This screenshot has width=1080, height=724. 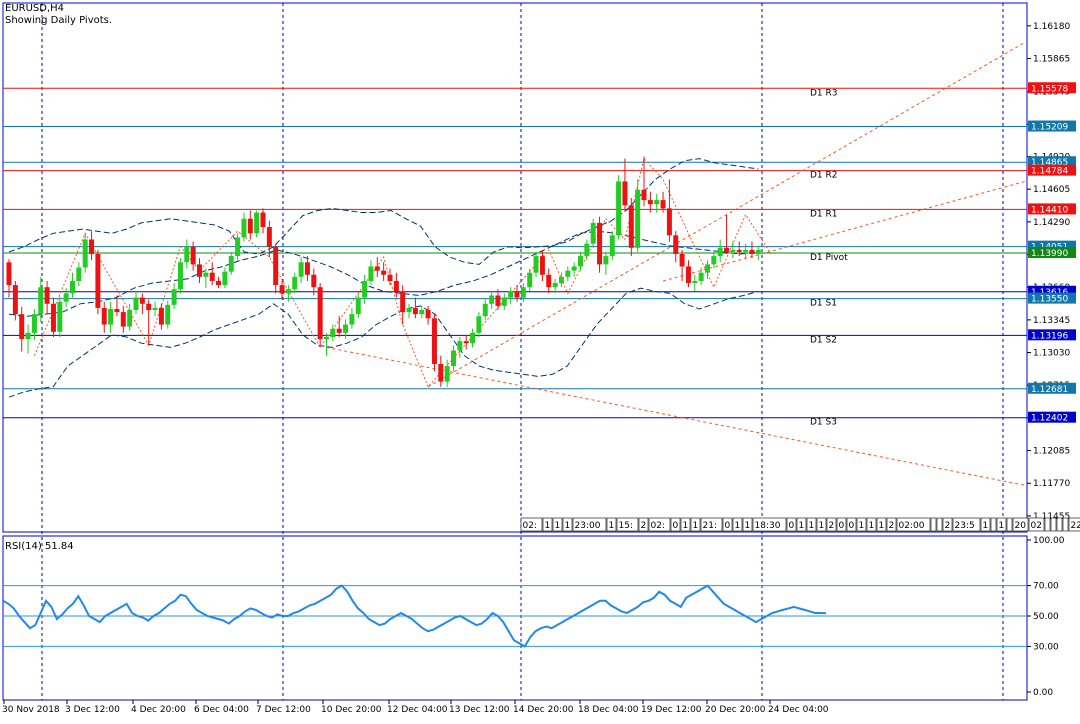 I want to click on time-tick-label: 3 Dec 12:00, so click(x=92, y=710).